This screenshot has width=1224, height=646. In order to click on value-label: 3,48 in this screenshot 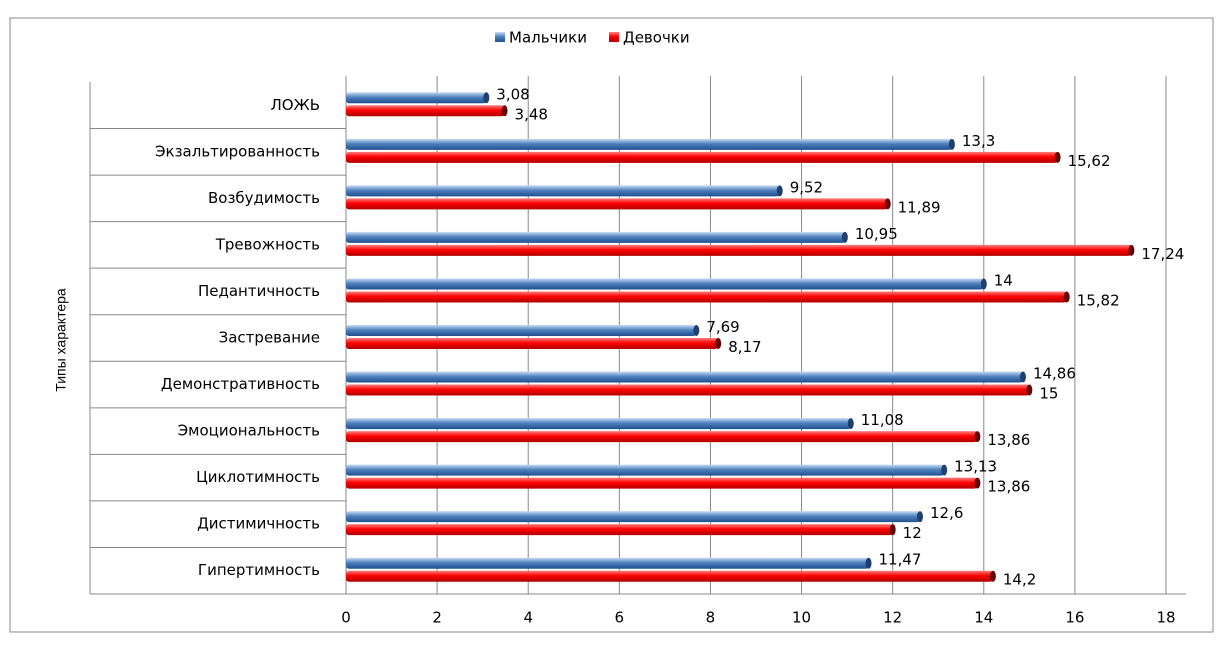, I will do `click(531, 114)`.